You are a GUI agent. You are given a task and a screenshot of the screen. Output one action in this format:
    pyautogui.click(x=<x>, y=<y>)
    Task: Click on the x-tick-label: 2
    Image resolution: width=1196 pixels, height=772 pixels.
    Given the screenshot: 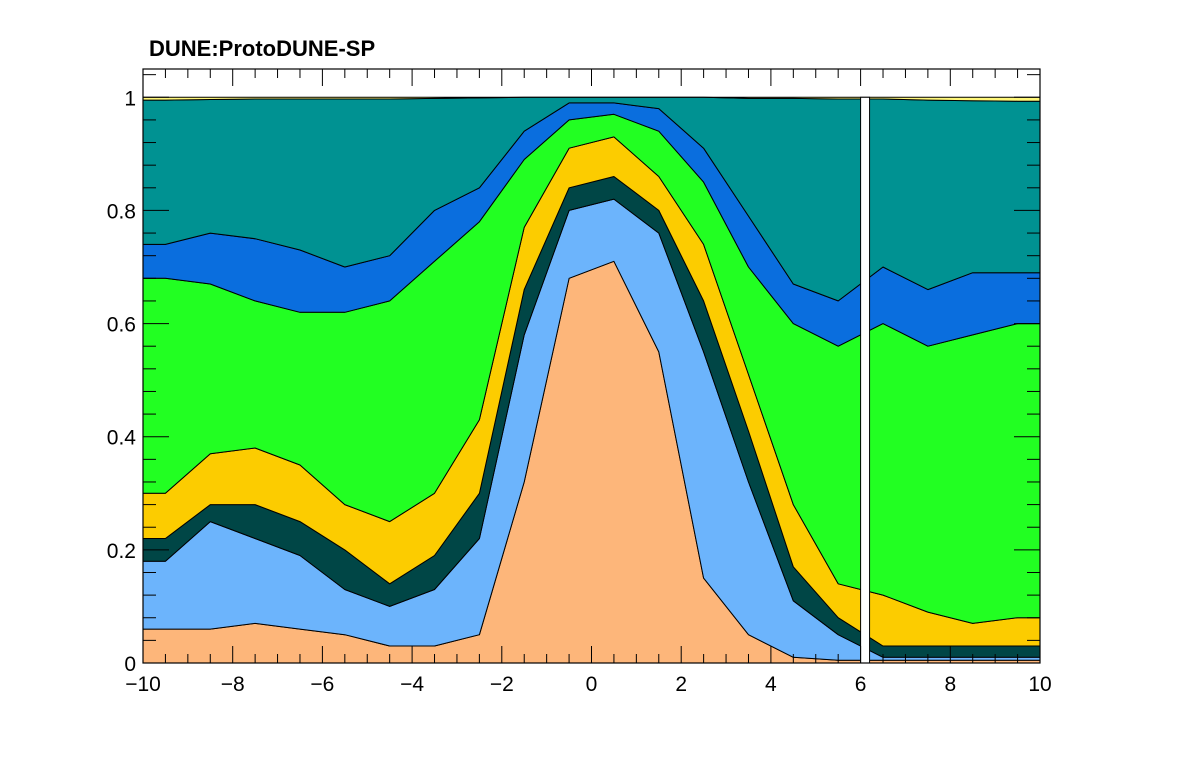 What is the action you would take?
    pyautogui.click(x=681, y=684)
    